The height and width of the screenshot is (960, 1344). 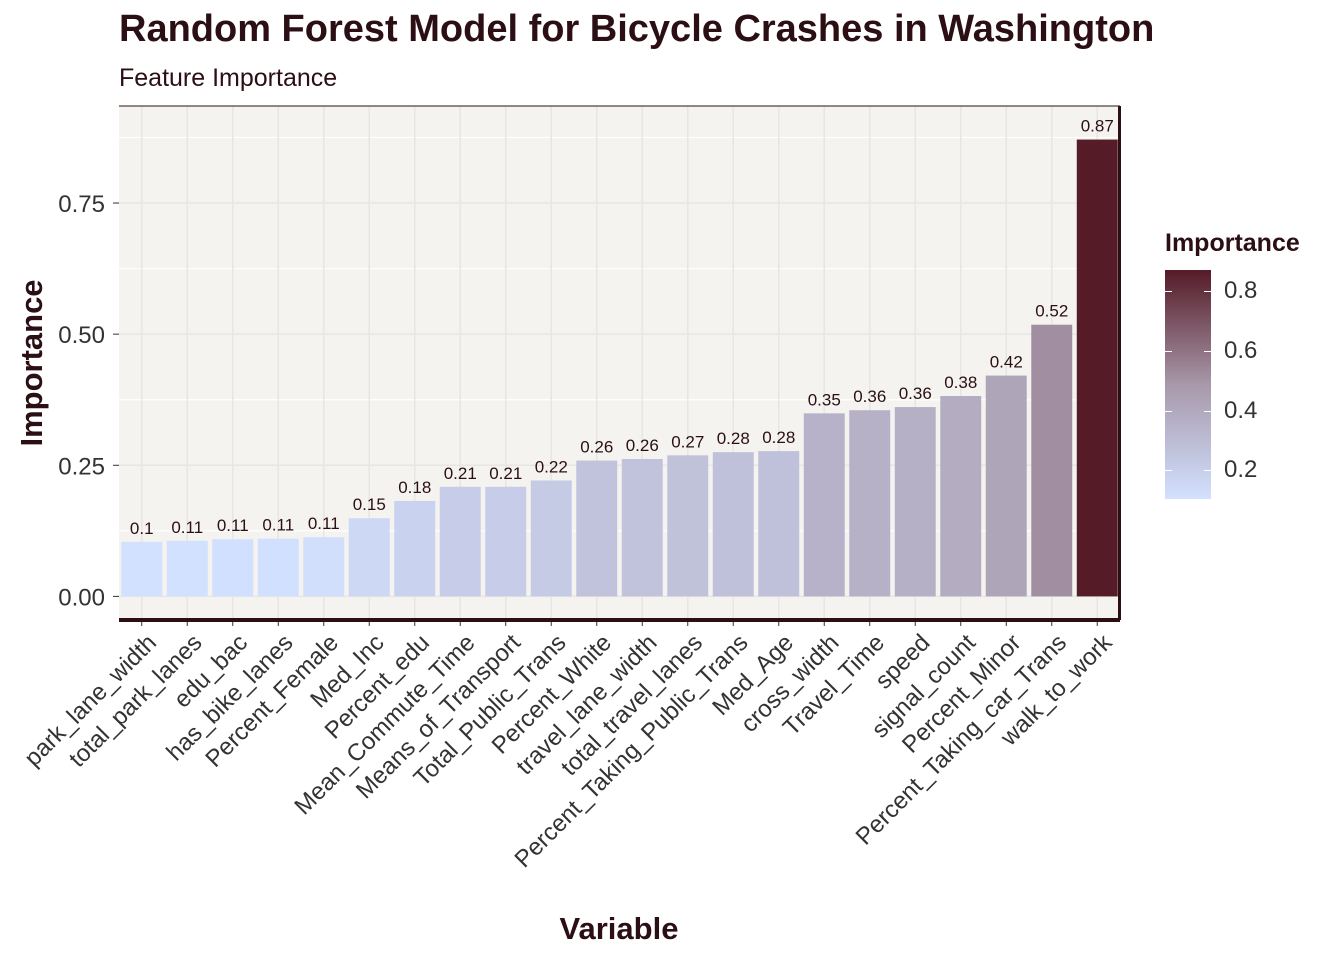 What do you see at coordinates (414, 487) in the screenshot?
I see `data-label: 0.18` at bounding box center [414, 487].